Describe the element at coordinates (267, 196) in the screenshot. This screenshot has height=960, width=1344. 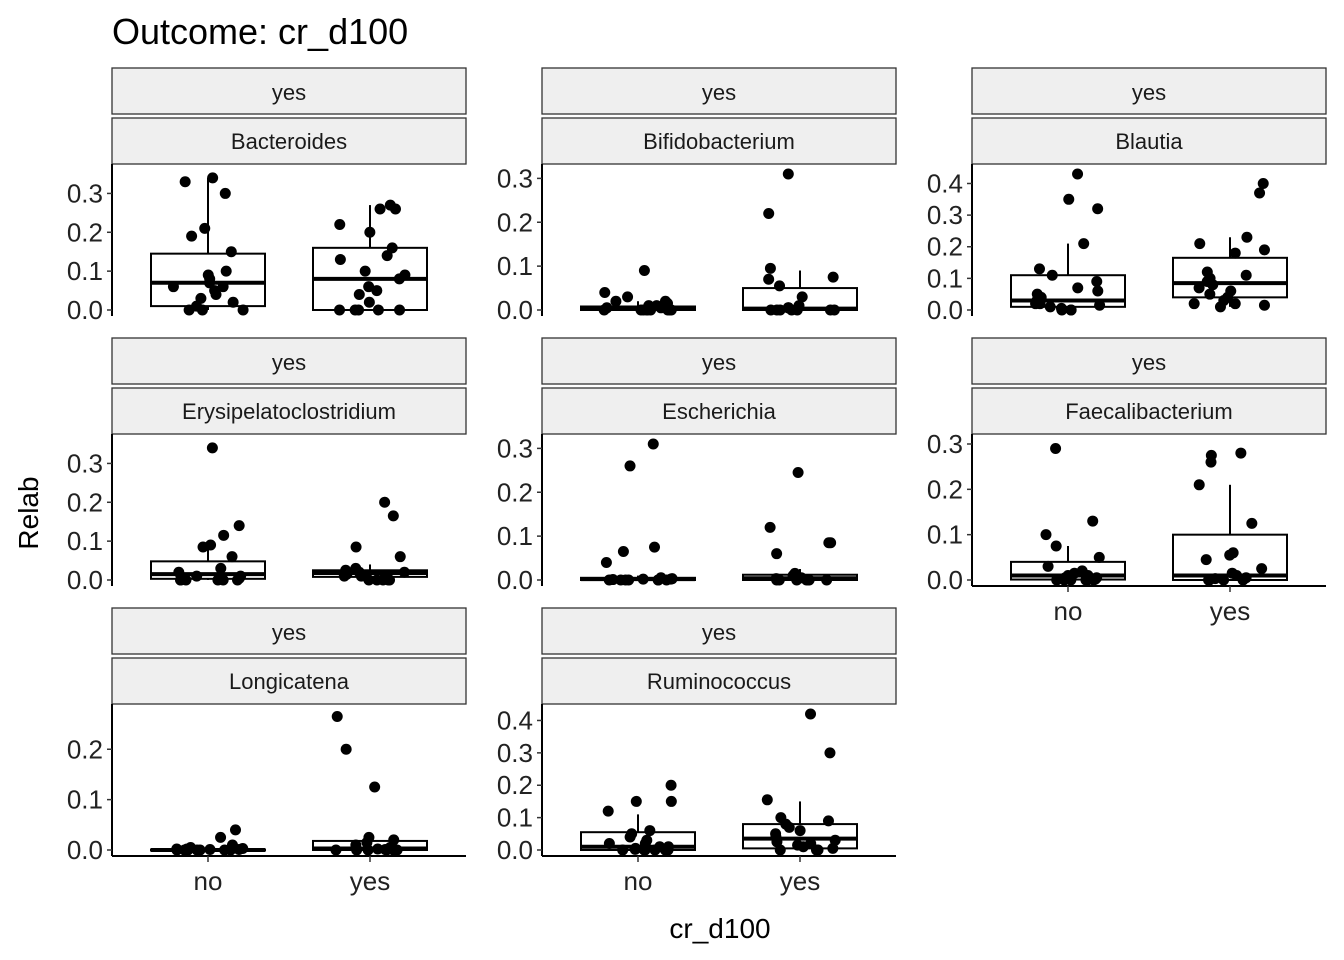
I see `facet-panel-bacteroides: yes Bacteroides 0.0 0.1 0.2 0.3` at that location.